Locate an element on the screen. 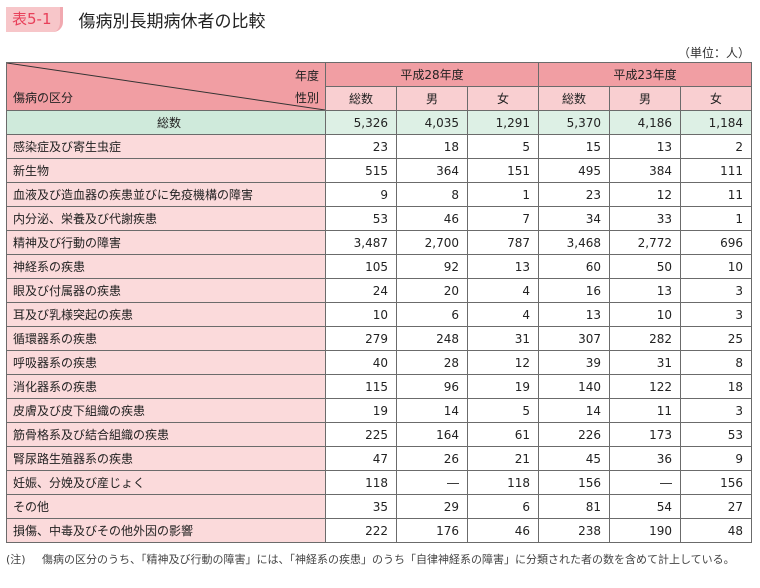  cell: 222 is located at coordinates (361, 530).